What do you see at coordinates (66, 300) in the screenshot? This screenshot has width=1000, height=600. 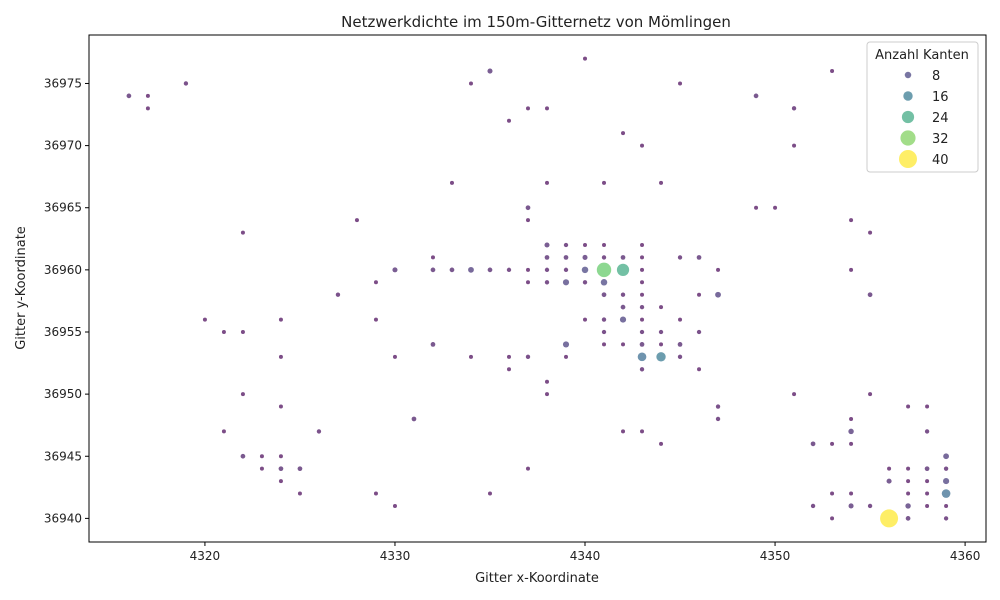 I see `y-axis: 36940 36945 36950 36955 36960 36965 36970 36975` at bounding box center [66, 300].